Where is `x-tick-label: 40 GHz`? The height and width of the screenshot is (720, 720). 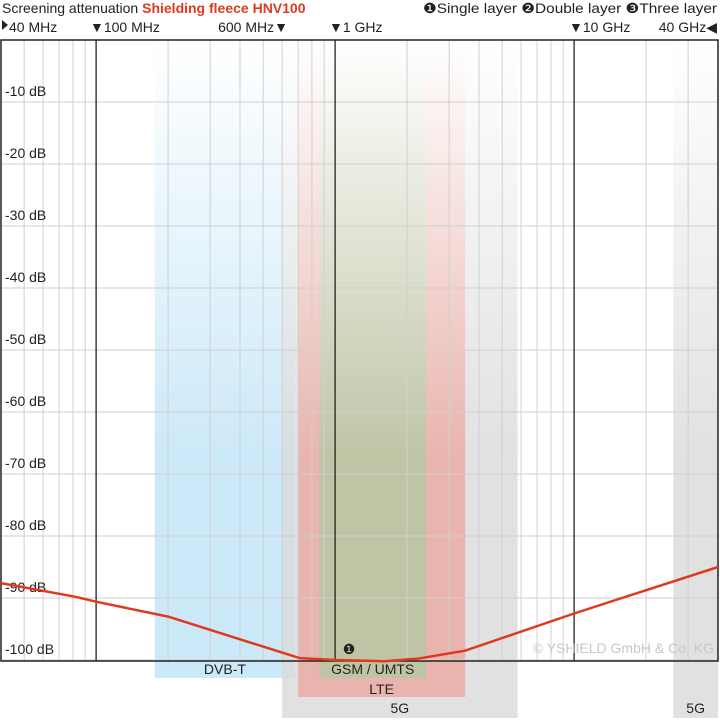 x-tick-label: 40 GHz is located at coordinates (682, 27).